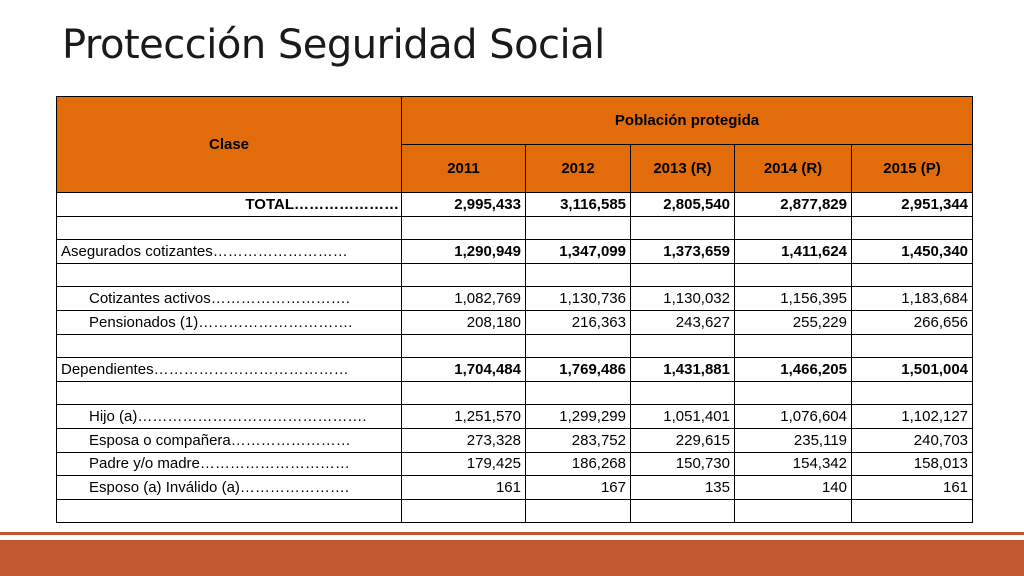  Describe the element at coordinates (682, 204) in the screenshot. I see `table-cell: 2,805,540` at that location.